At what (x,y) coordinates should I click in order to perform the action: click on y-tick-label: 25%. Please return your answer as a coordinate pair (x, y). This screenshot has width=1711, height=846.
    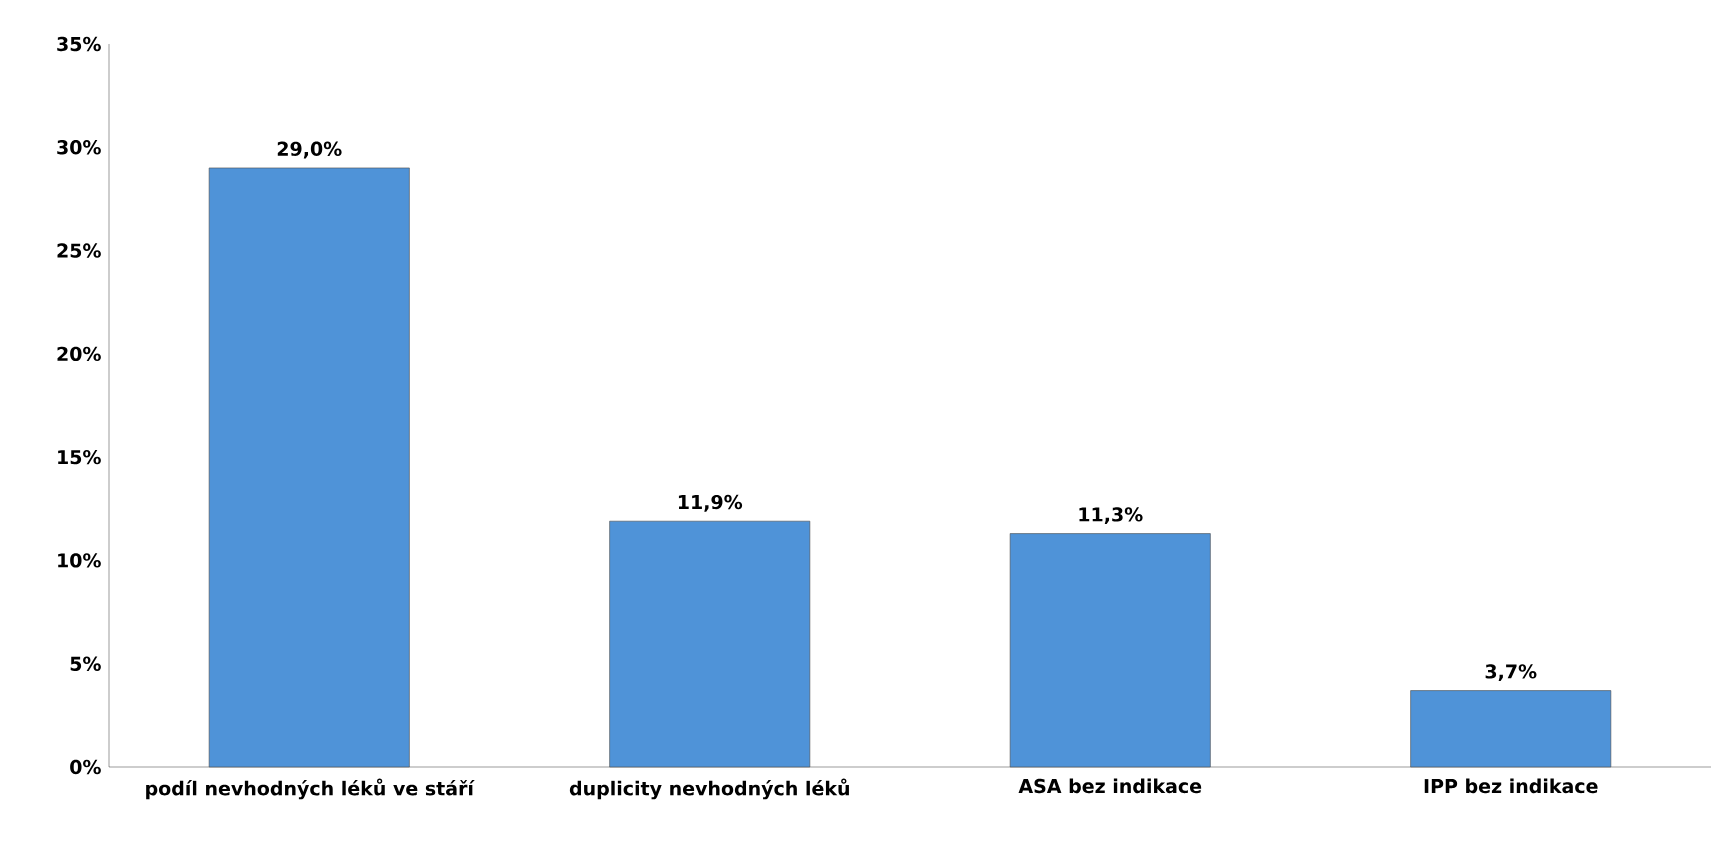
    Looking at the image, I should click on (79, 250).